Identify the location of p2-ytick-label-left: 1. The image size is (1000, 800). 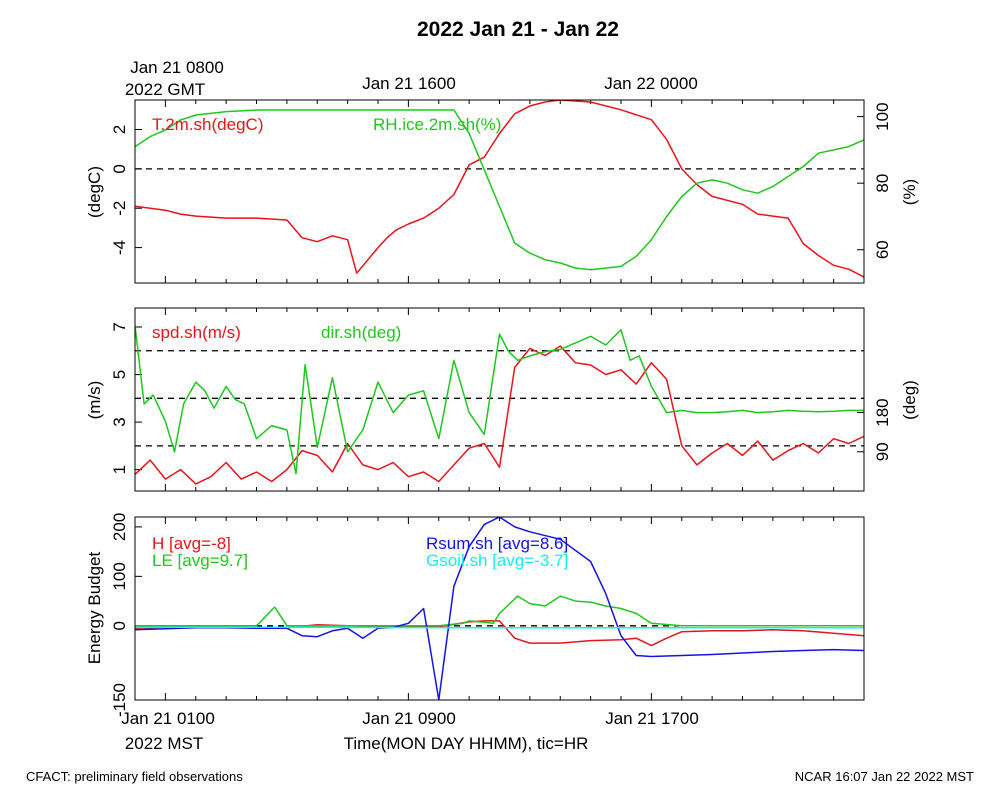
(119, 469).